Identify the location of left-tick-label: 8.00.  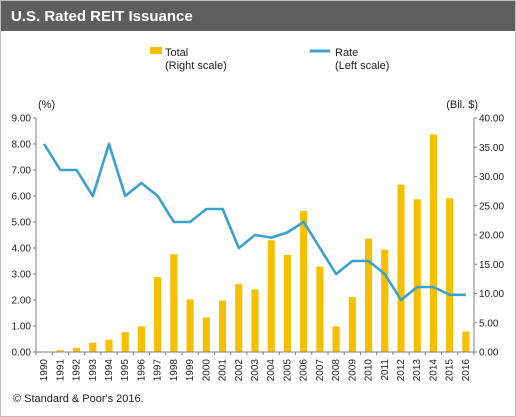
(22, 145).